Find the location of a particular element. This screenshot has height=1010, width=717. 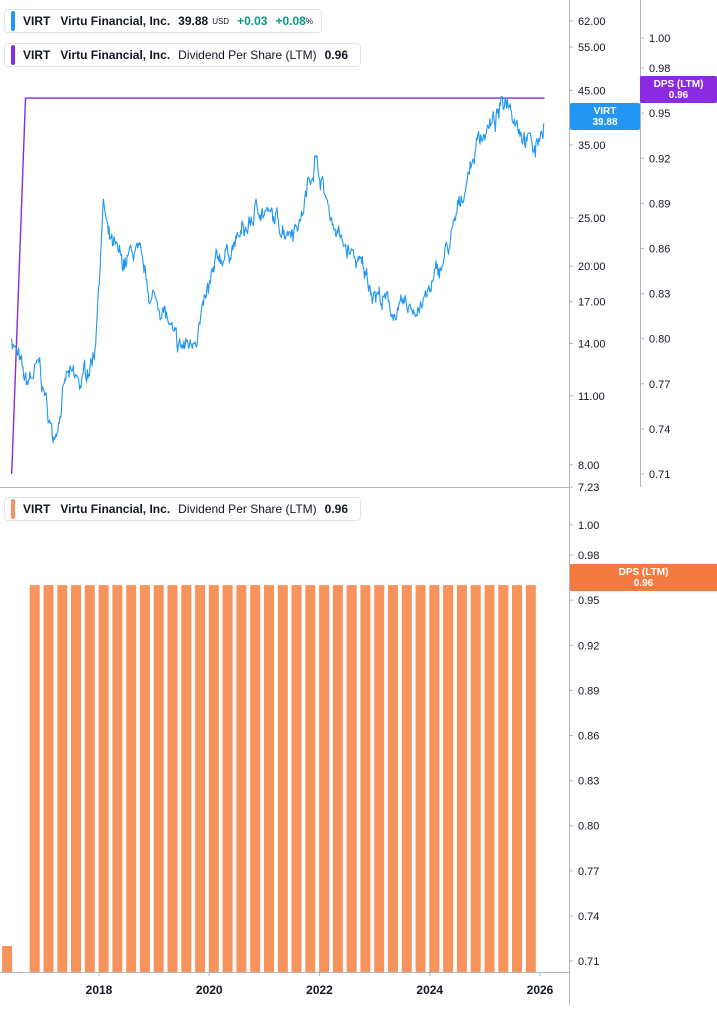

price-axis-tick-label: 35.00 is located at coordinates (592, 146).